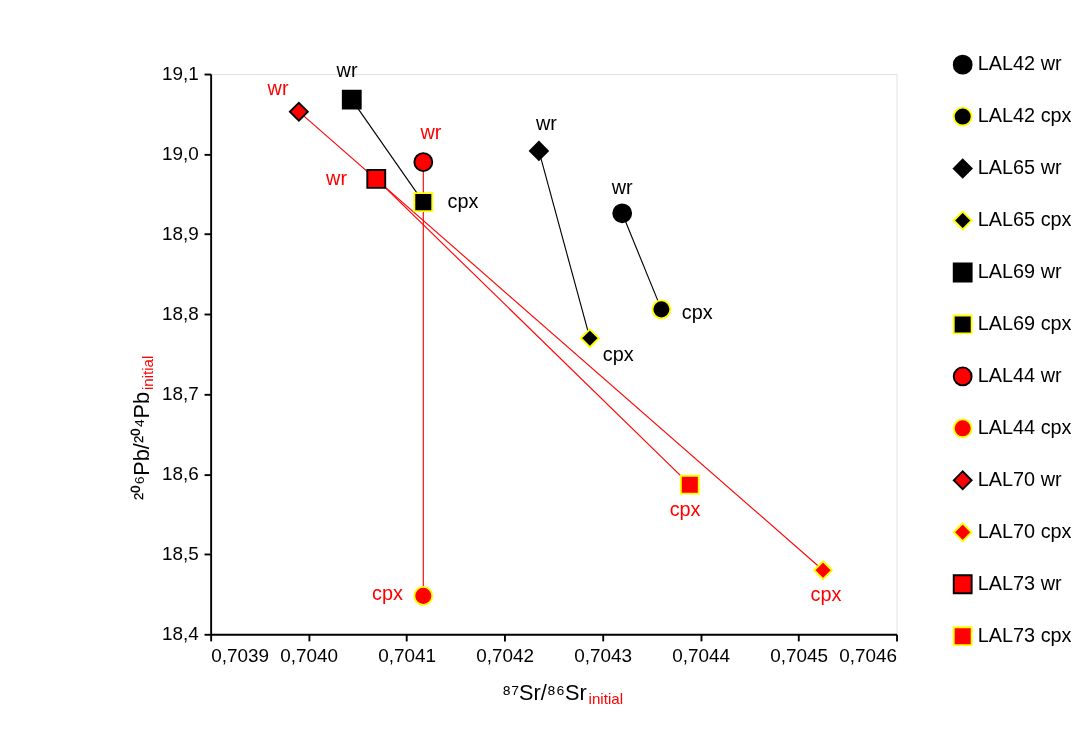  Describe the element at coordinates (1024, 219) in the screenshot. I see `legend-label: LAL65 cpx` at that location.